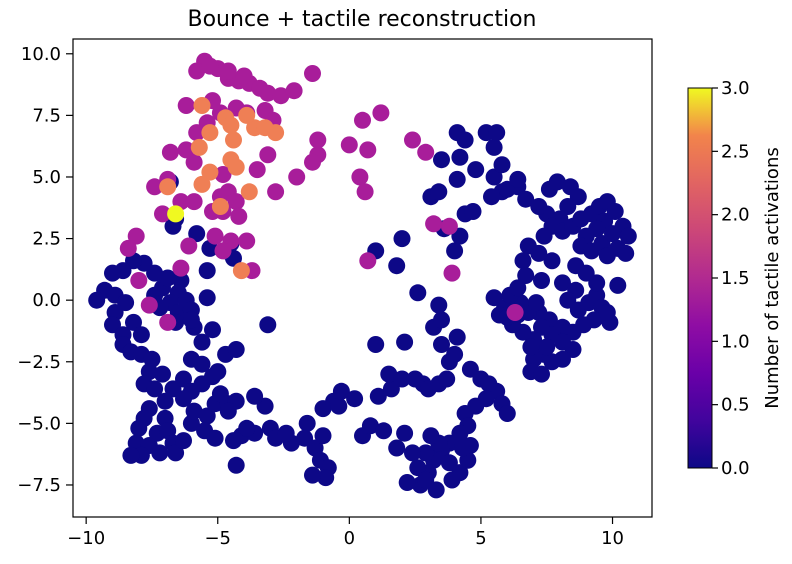 Image resolution: width=792 pixels, height=564 pixels. I want to click on y-axis: −7.5 −5.0 −2.5 0.0 2.5 5.0 7.5 10.0, so click(45, 270).